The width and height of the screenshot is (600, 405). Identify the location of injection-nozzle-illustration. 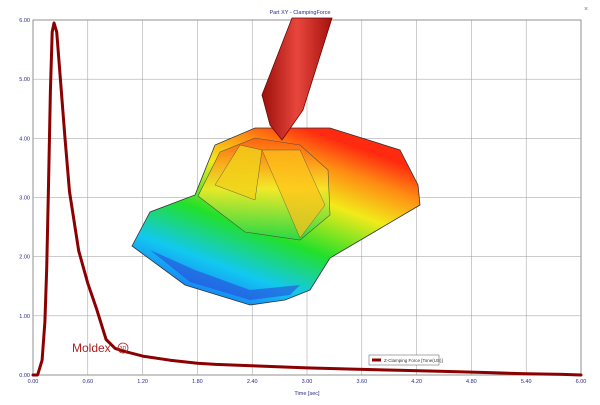
(297, 79).